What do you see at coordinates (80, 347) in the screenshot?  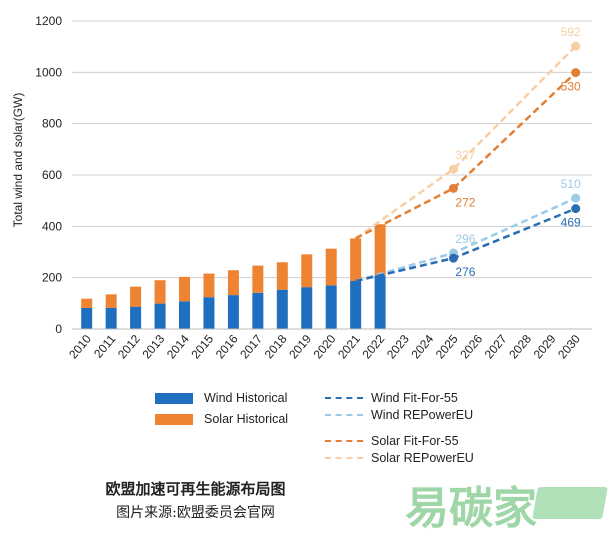 I see `x-tick-label: 2010` at bounding box center [80, 347].